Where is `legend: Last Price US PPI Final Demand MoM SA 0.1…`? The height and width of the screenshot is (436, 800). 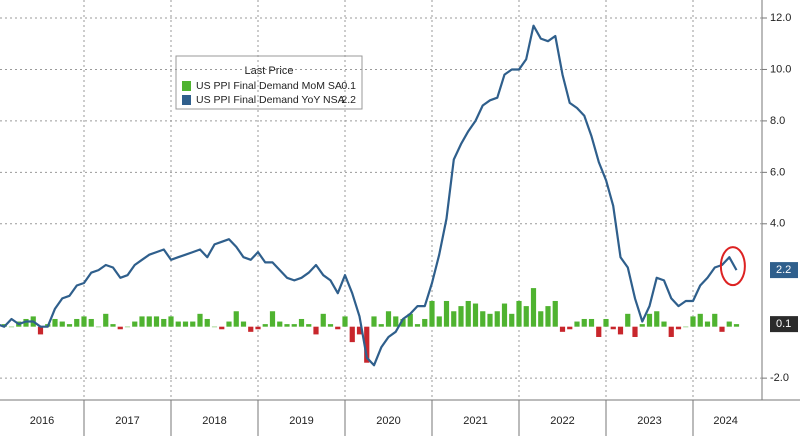 legend: Last Price US PPI Final Demand MoM SA 0.1… is located at coordinates (269, 82).